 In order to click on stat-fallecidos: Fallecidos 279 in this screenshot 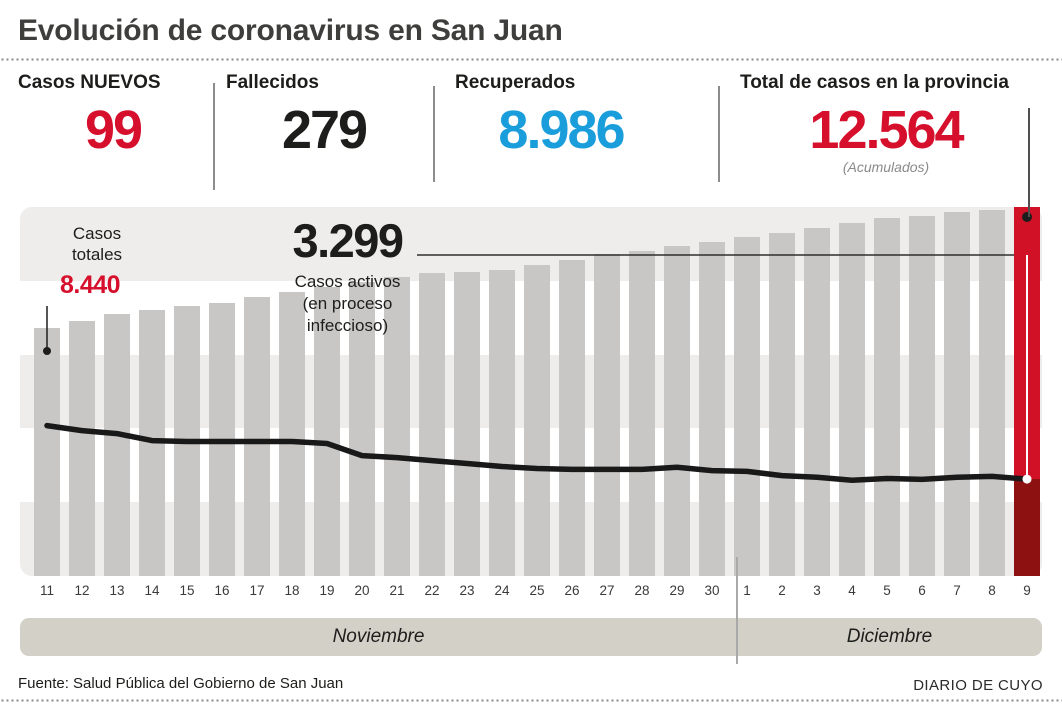, I will do `click(324, 114)`.